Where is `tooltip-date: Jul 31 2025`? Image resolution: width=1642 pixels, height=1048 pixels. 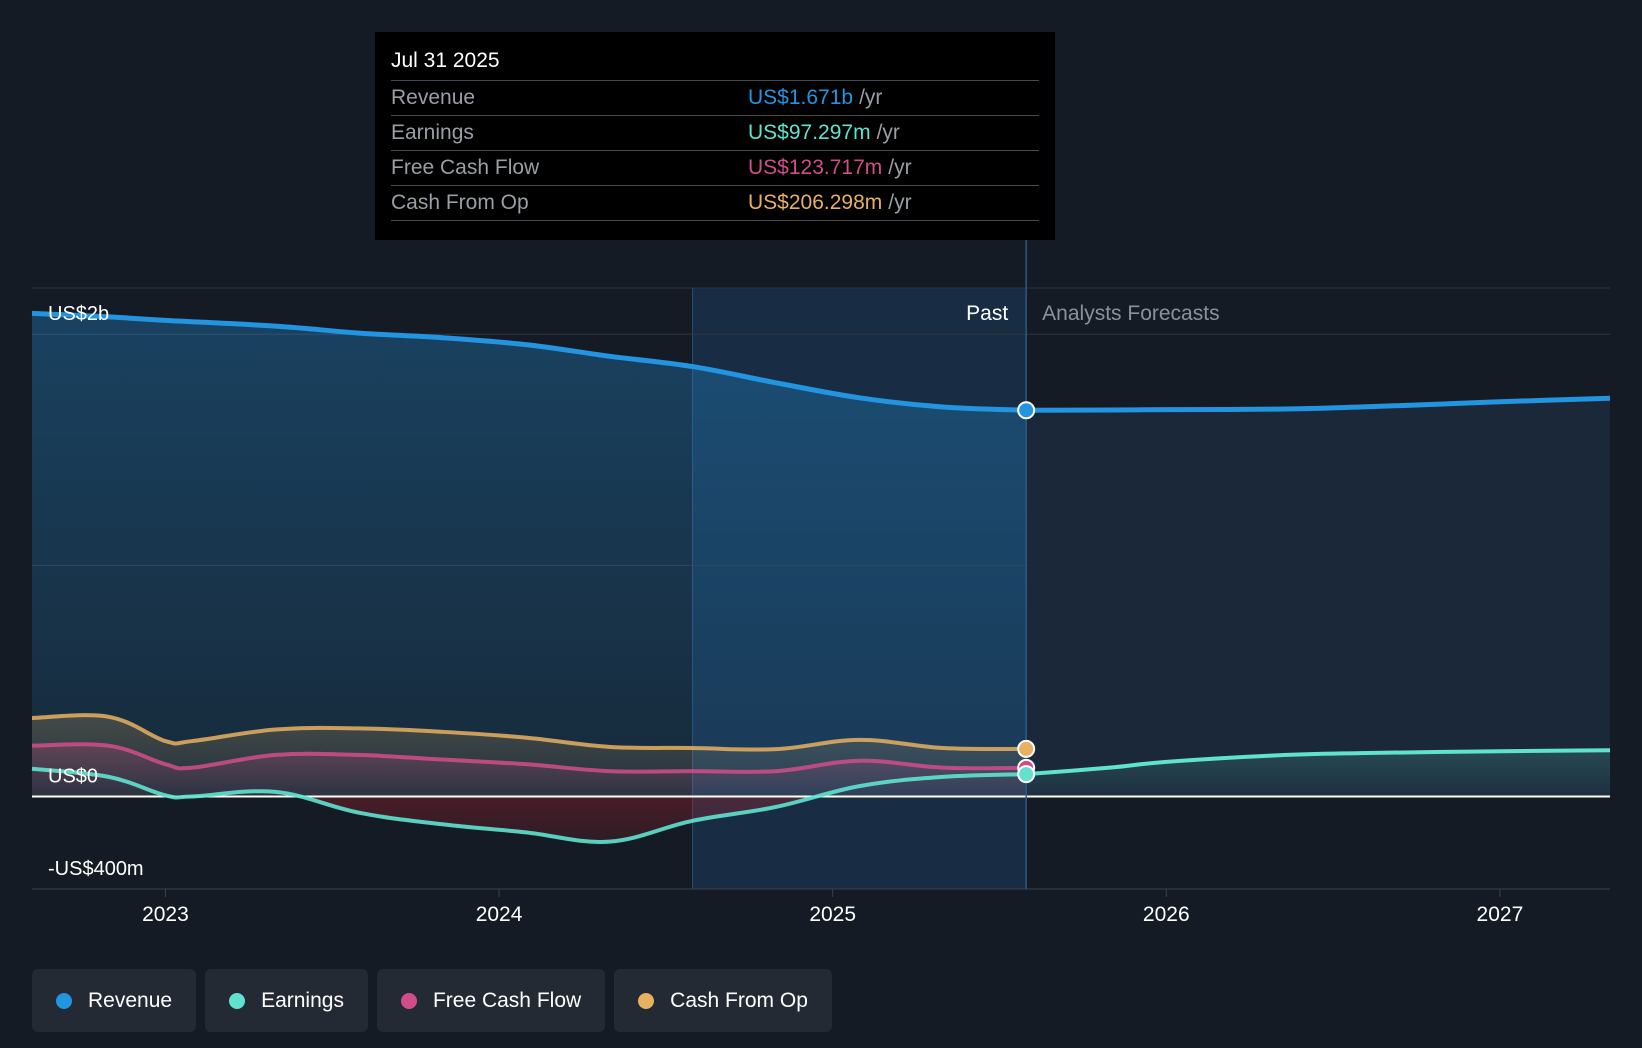
tooltip-date: Jul 31 2025 is located at coordinates (715, 63).